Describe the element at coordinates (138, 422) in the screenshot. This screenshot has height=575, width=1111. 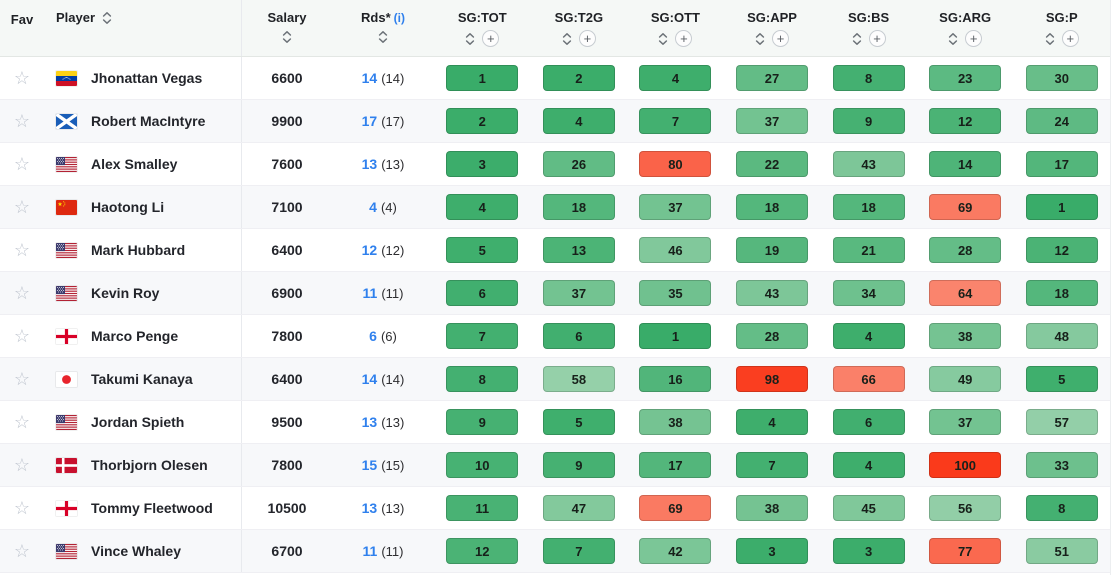
I see `player-name: Jordan Spieth` at that location.